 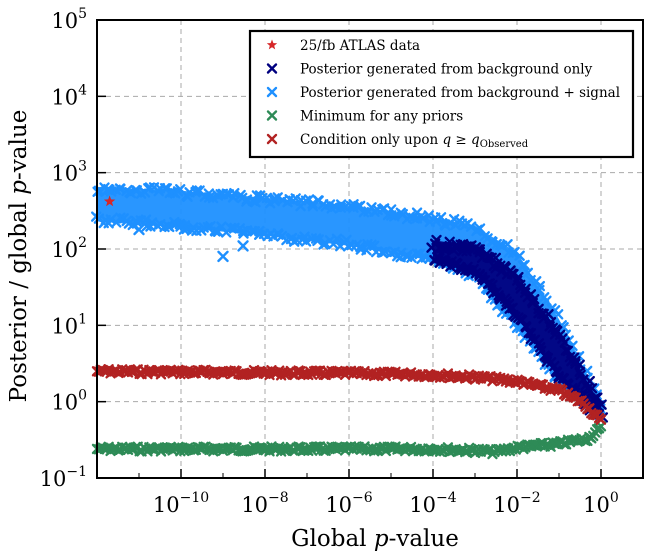 What do you see at coordinates (82, 14) in the screenshot?
I see `y-tick-exponent: 5` at bounding box center [82, 14].